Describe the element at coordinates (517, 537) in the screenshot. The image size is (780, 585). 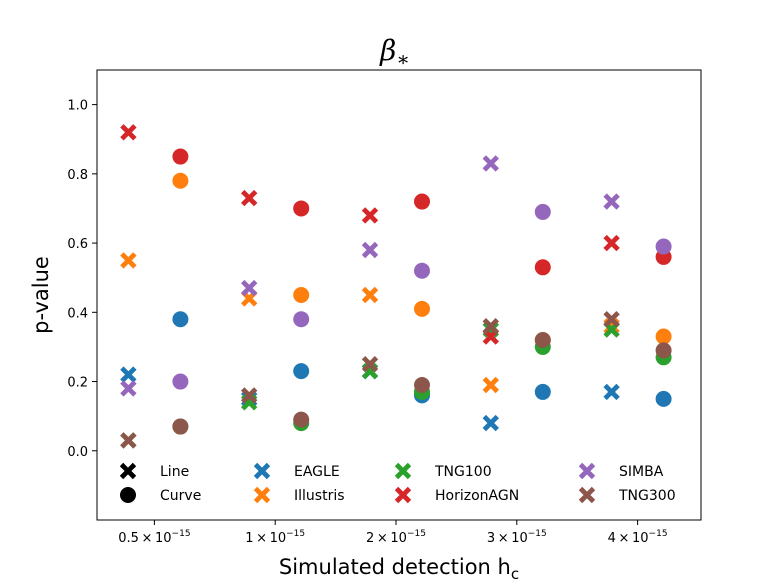
I see `x-tick-label: 3 × 10⁻¹⁵` at that location.